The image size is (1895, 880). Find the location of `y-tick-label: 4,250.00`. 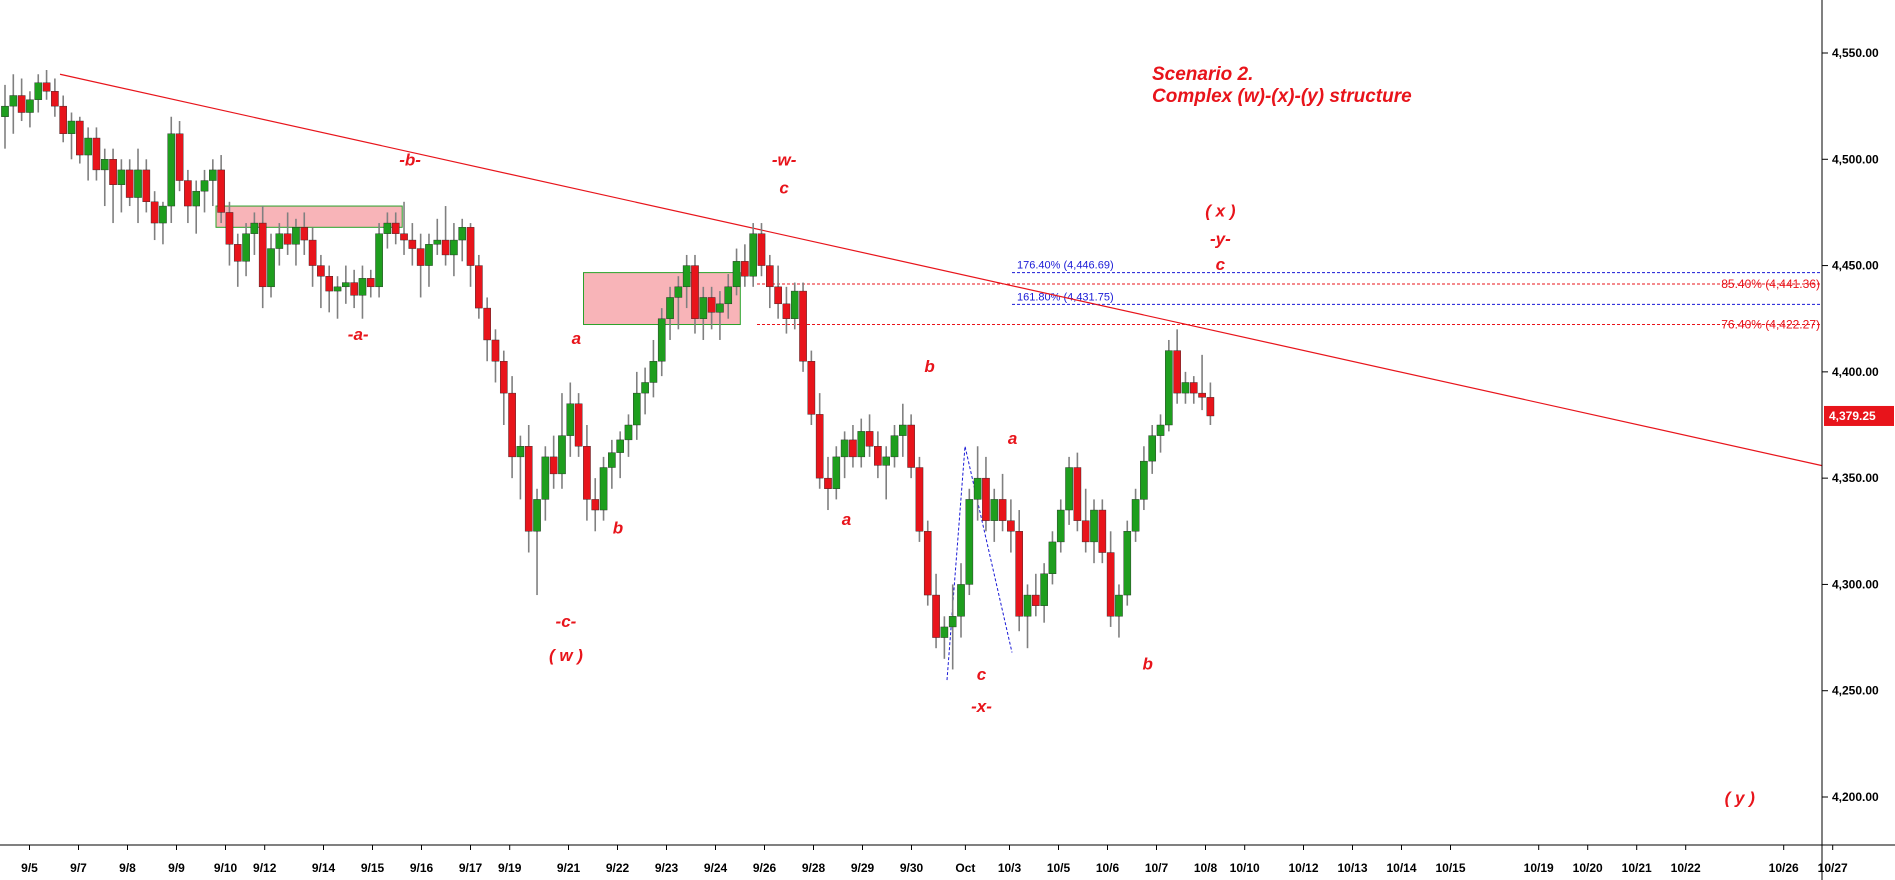

y-tick-label: 4,250.00 is located at coordinates (1855, 691).